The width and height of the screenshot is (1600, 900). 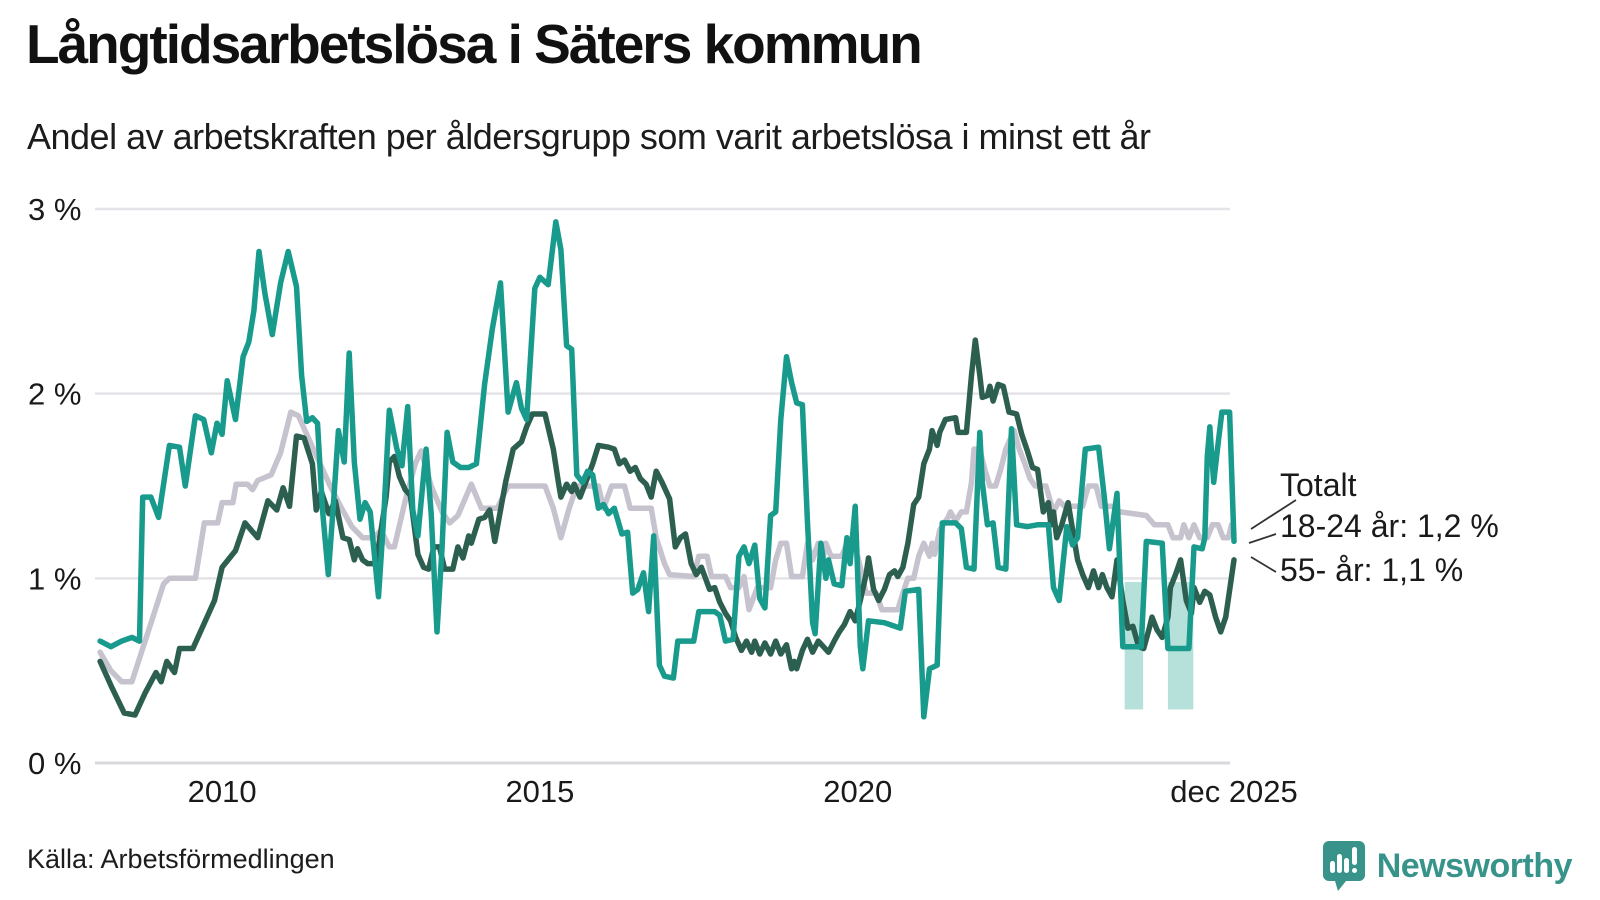 What do you see at coordinates (54, 763) in the screenshot?
I see `y-tick-label: 0 %` at bounding box center [54, 763].